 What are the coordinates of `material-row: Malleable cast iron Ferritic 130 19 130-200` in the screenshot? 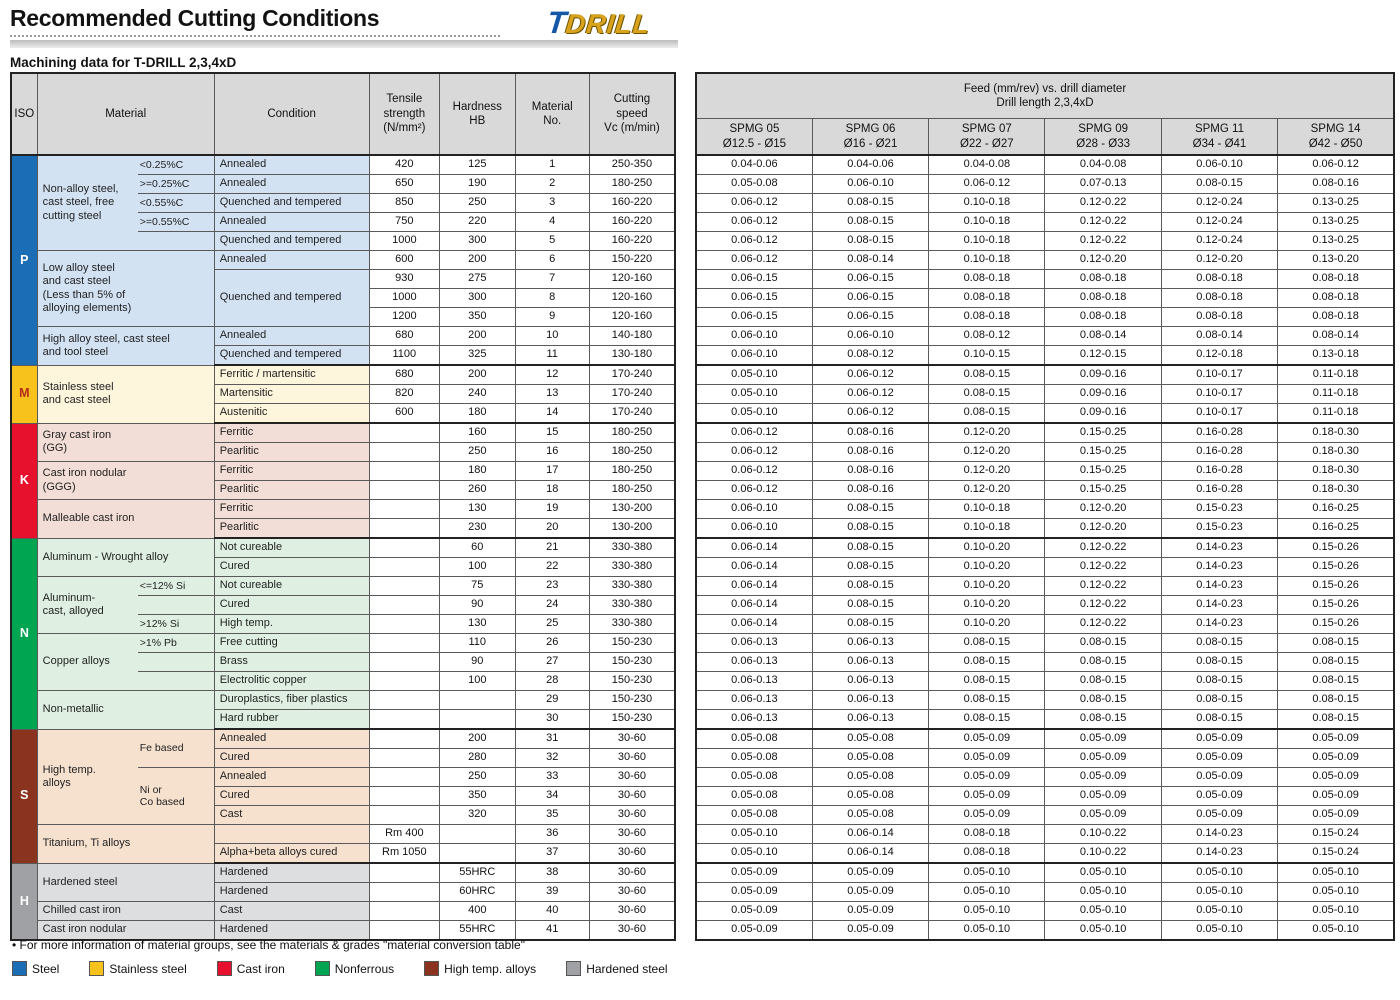 It's located at (343, 519).